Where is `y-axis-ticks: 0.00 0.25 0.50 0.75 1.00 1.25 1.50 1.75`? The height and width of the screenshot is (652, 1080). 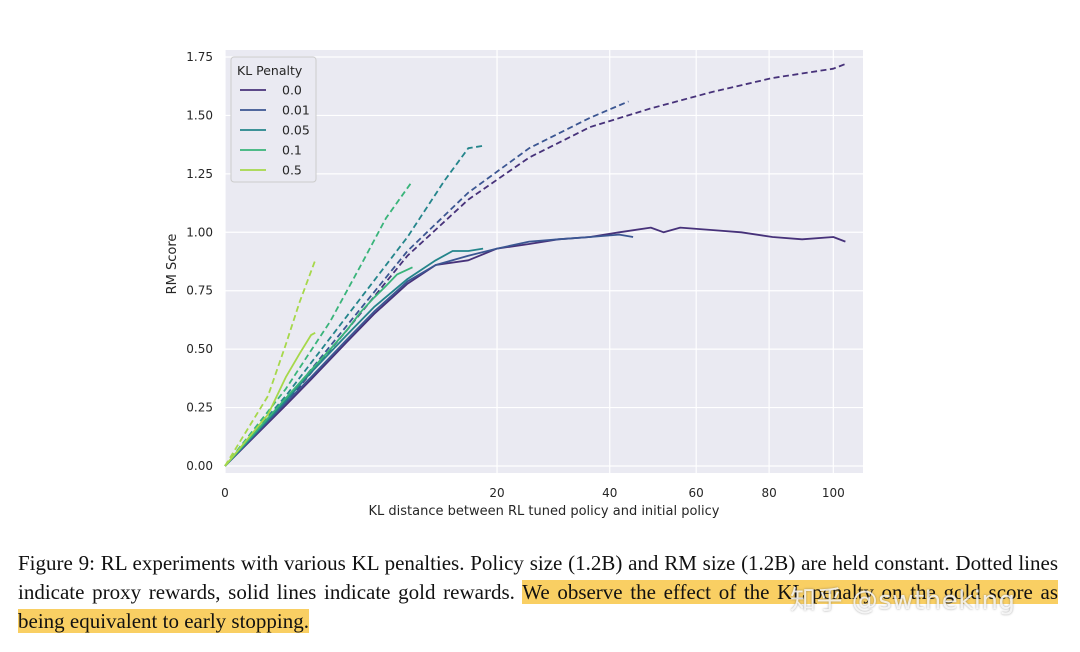 y-axis-ticks: 0.00 0.25 0.50 0.75 1.00 1.25 1.50 1.75 is located at coordinates (199, 261).